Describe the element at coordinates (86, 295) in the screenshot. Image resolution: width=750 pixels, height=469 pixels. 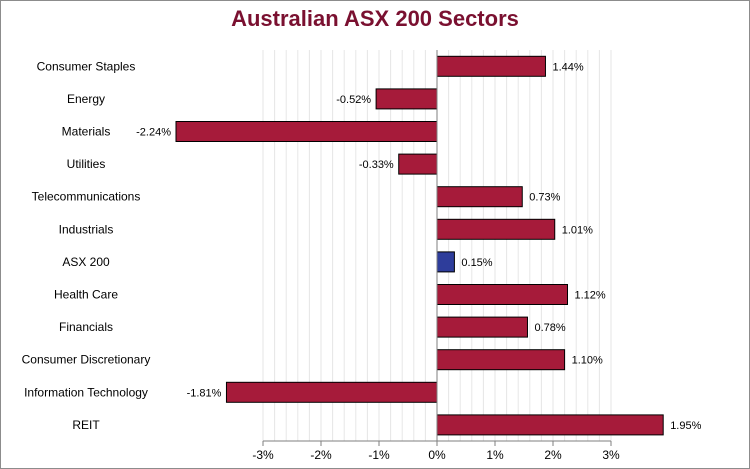
I see `category-label: Health Care` at that location.